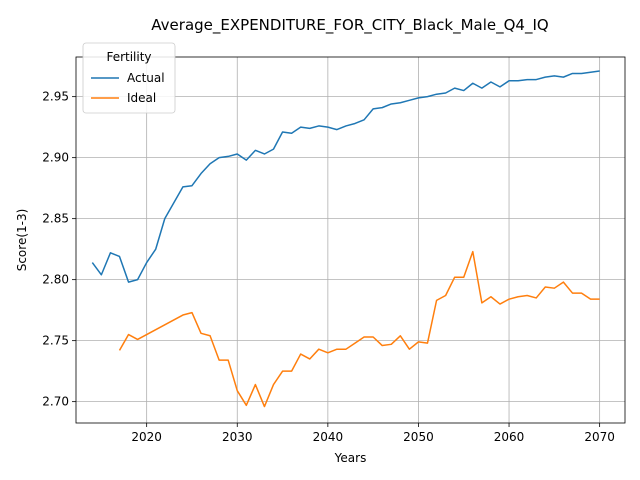 The image size is (640, 480). I want to click on y-tick-label: 2.75, so click(55, 341).